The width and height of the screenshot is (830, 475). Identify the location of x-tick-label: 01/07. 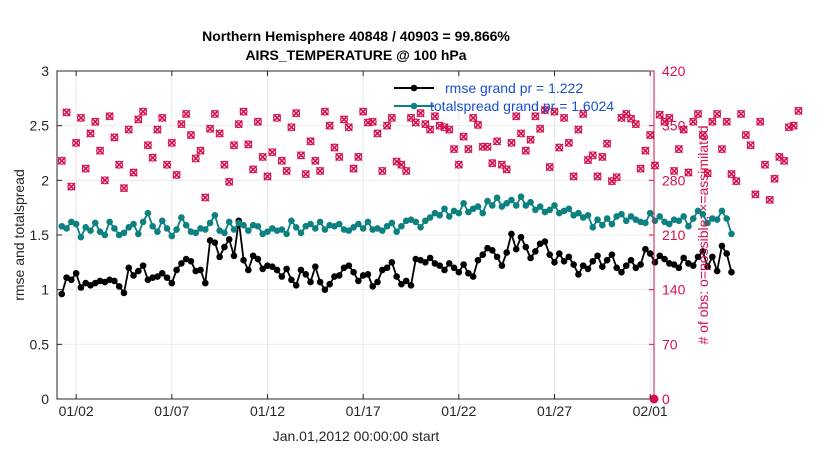
(171, 411).